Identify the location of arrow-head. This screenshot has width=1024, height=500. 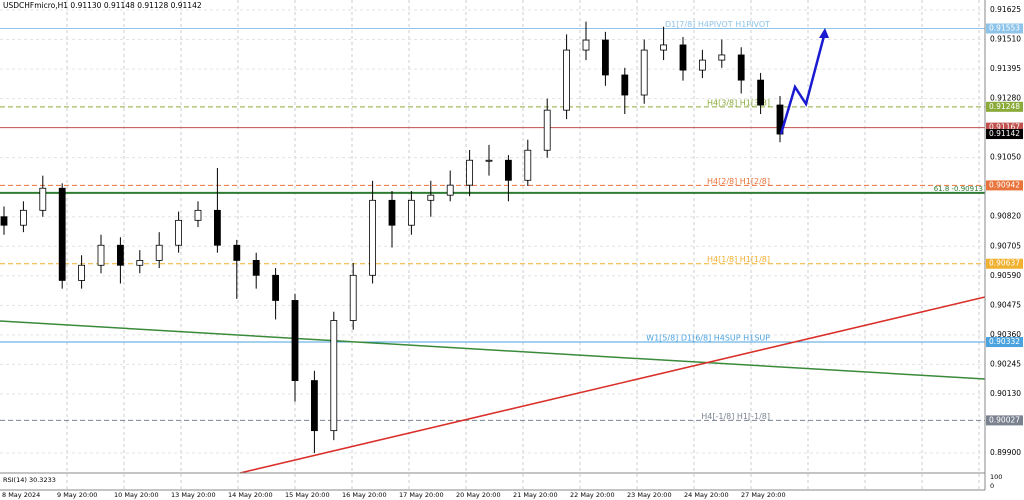
(824, 33).